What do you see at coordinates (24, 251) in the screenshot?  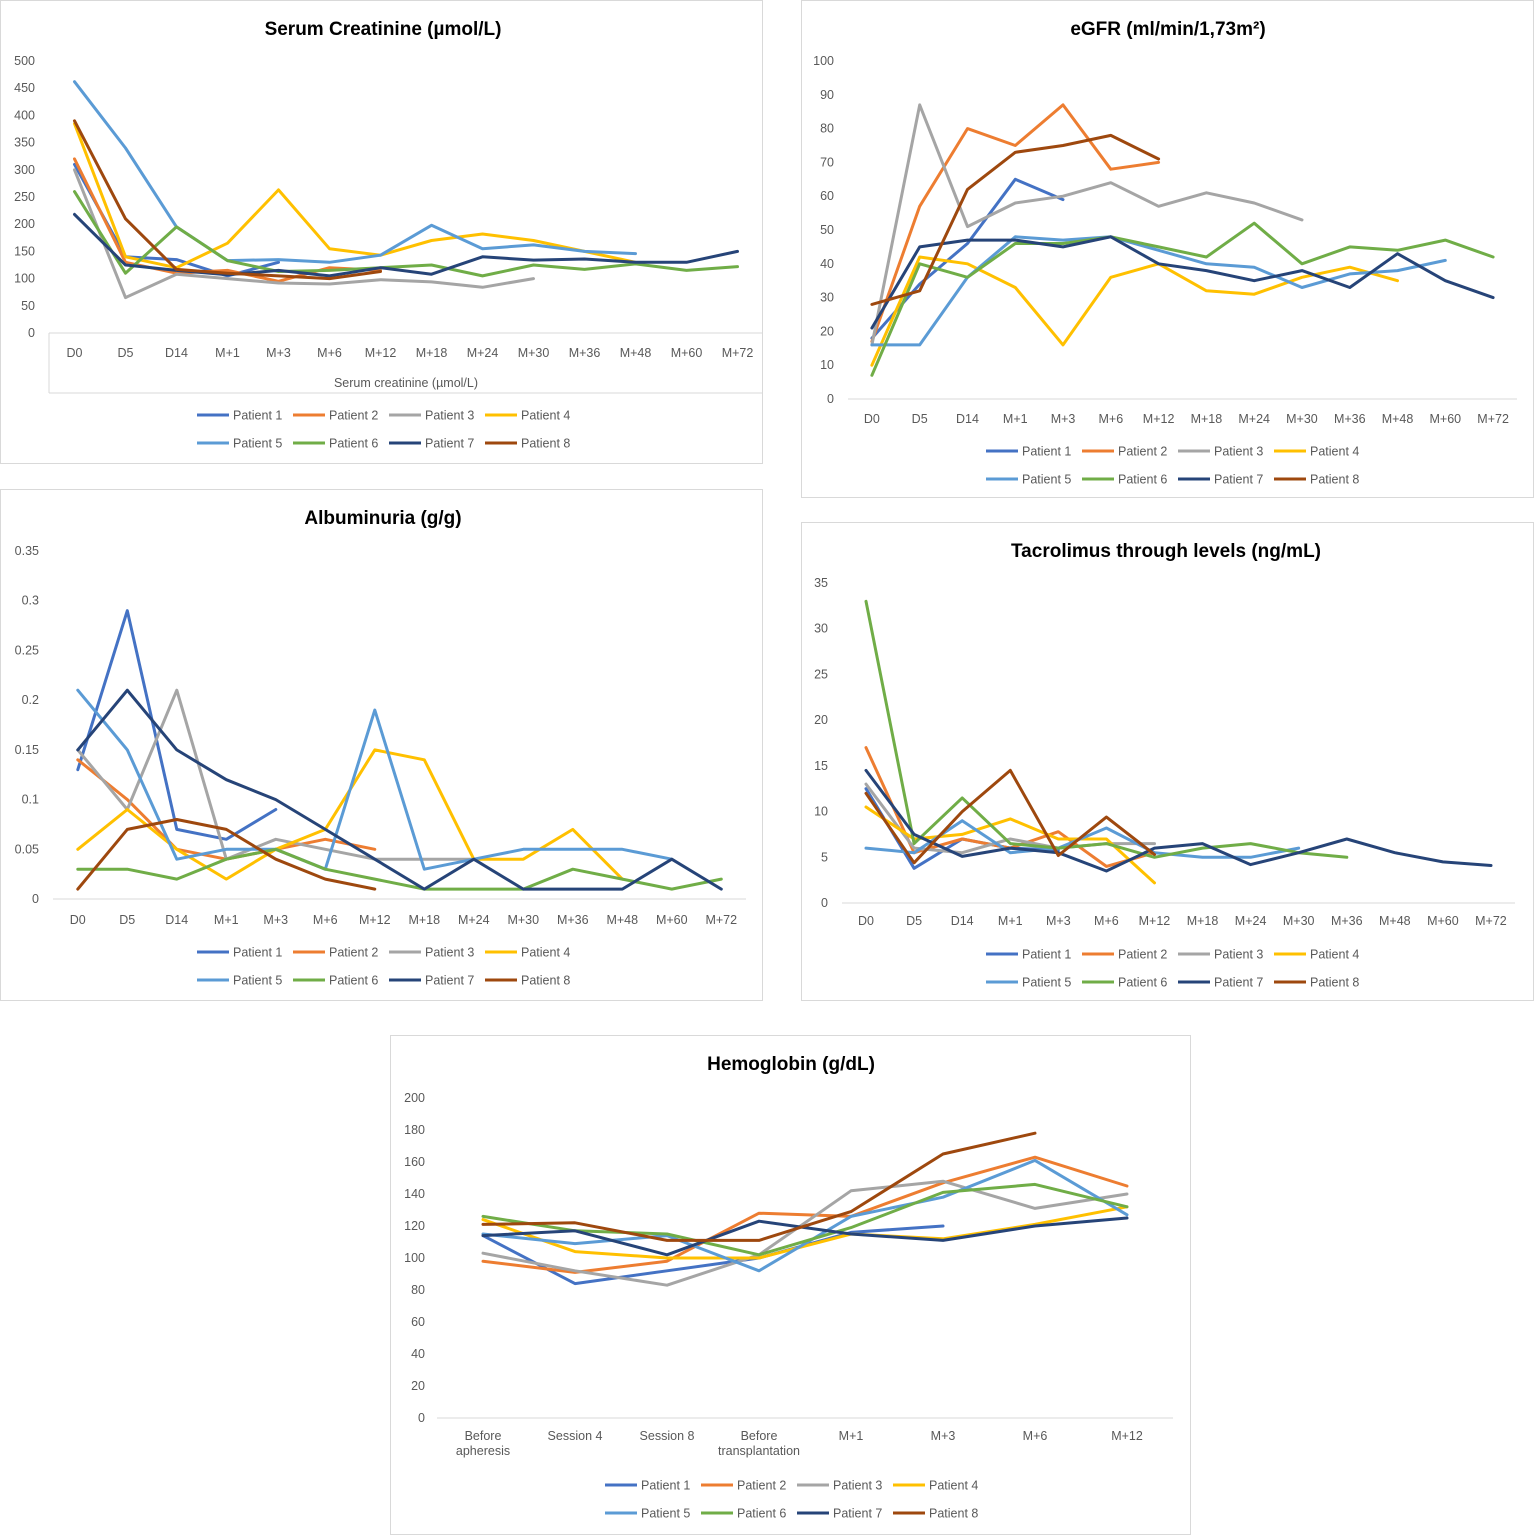 I see `y-tick-label: 150` at bounding box center [24, 251].